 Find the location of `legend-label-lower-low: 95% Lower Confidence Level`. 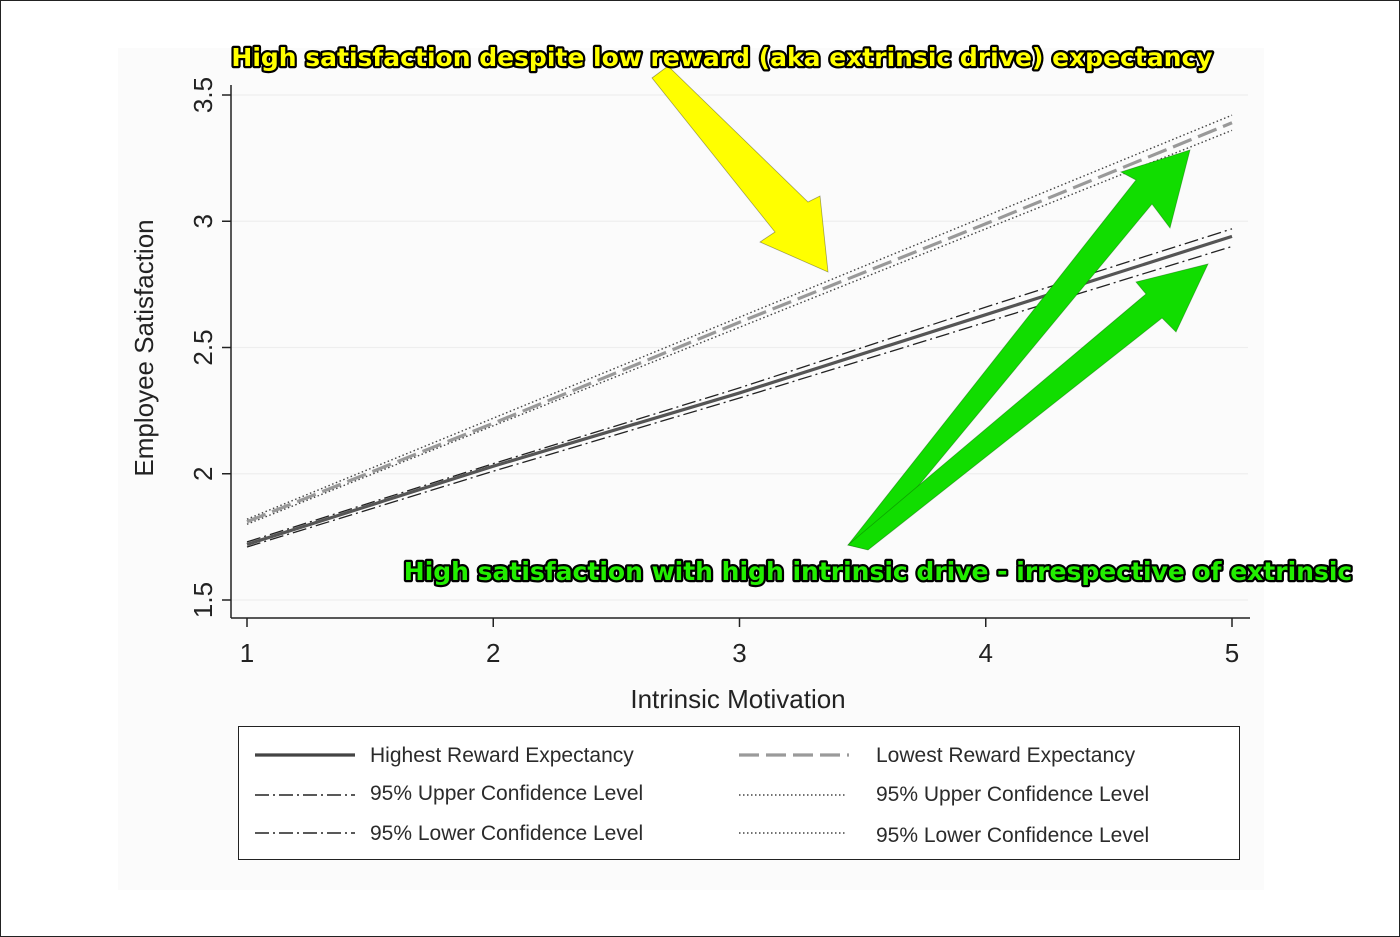

legend-label-lower-low: 95% Lower Confidence Level is located at coordinates (1013, 835).